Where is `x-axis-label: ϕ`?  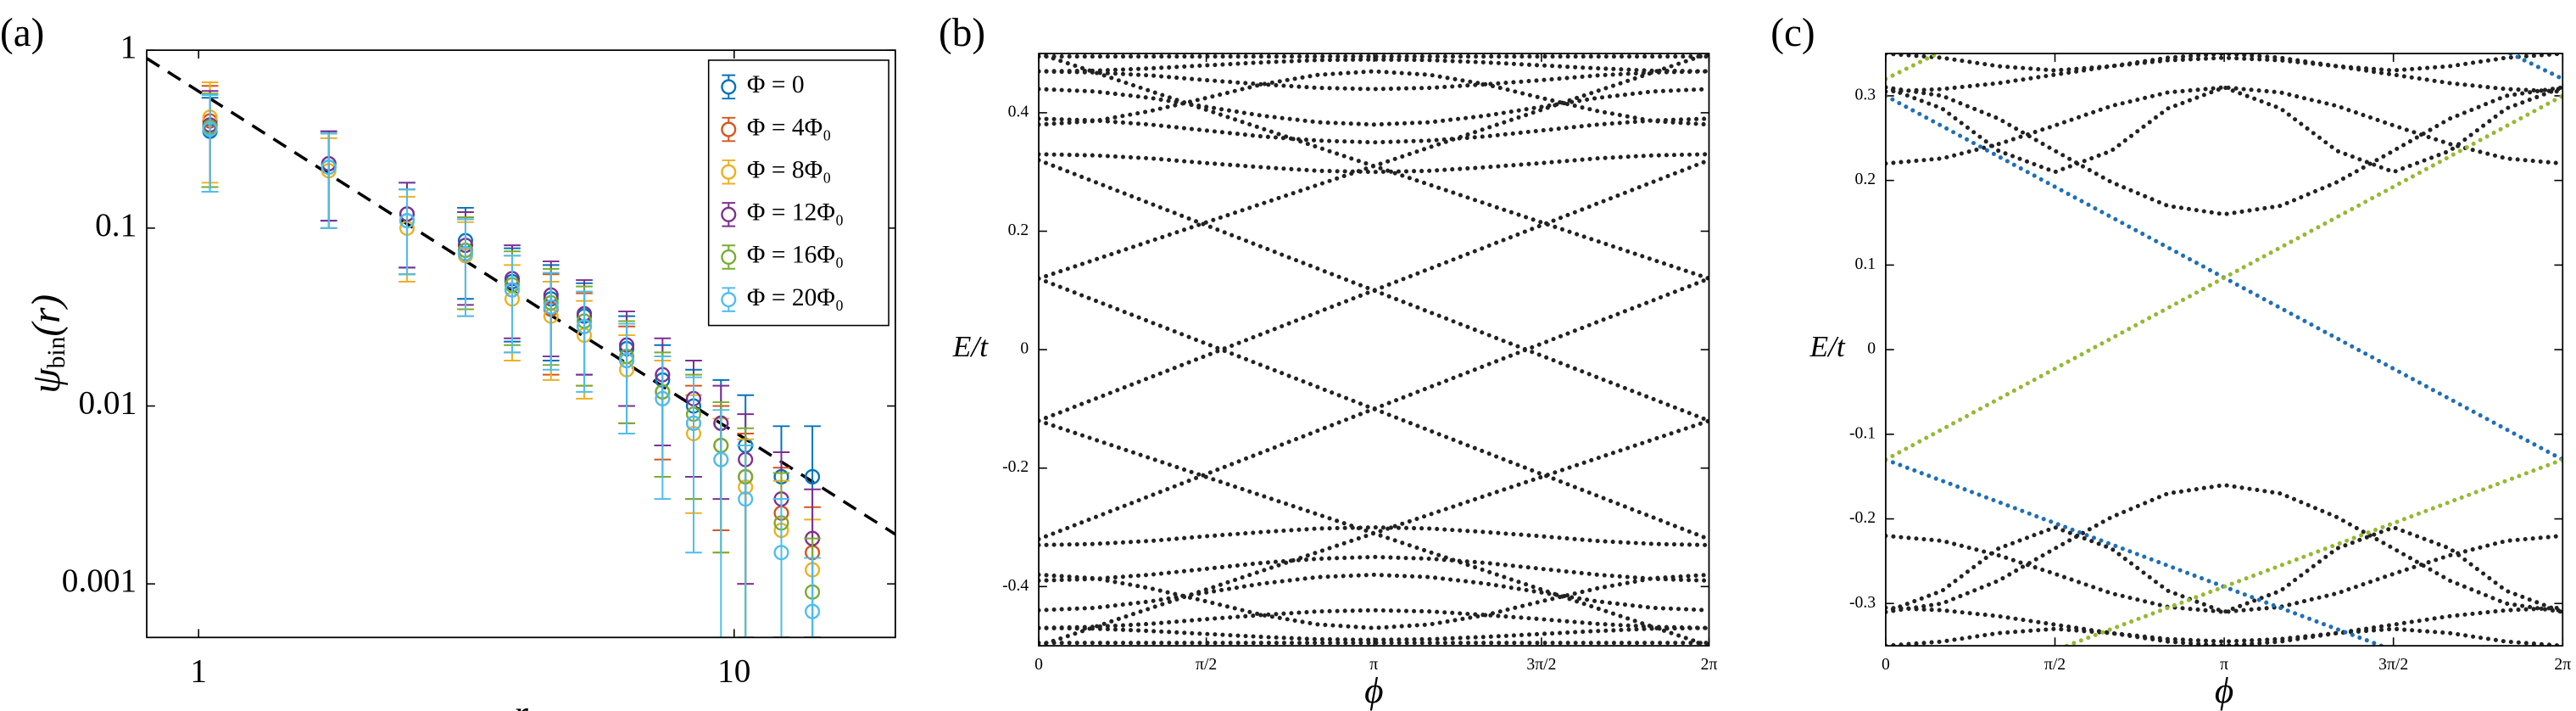
x-axis-label: ϕ is located at coordinates (1373, 690).